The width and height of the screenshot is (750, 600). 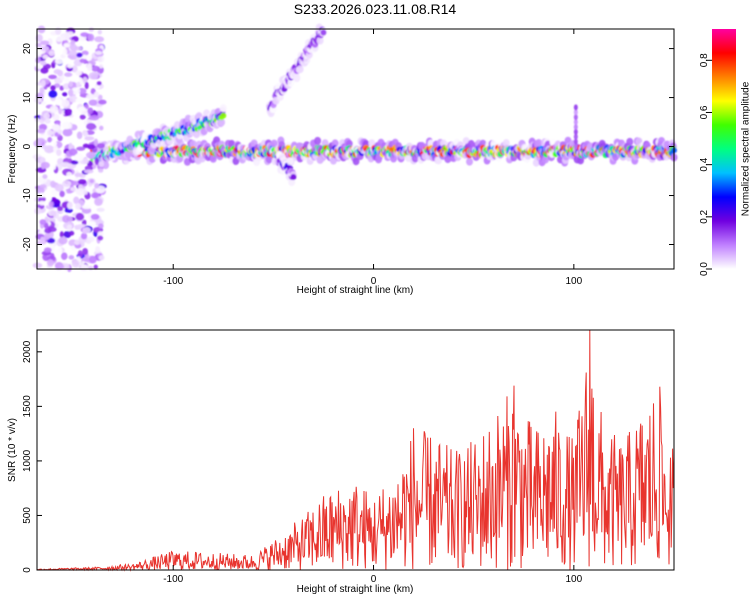 I want to click on snr-y-tick-label: 1500, so click(x=27, y=406).